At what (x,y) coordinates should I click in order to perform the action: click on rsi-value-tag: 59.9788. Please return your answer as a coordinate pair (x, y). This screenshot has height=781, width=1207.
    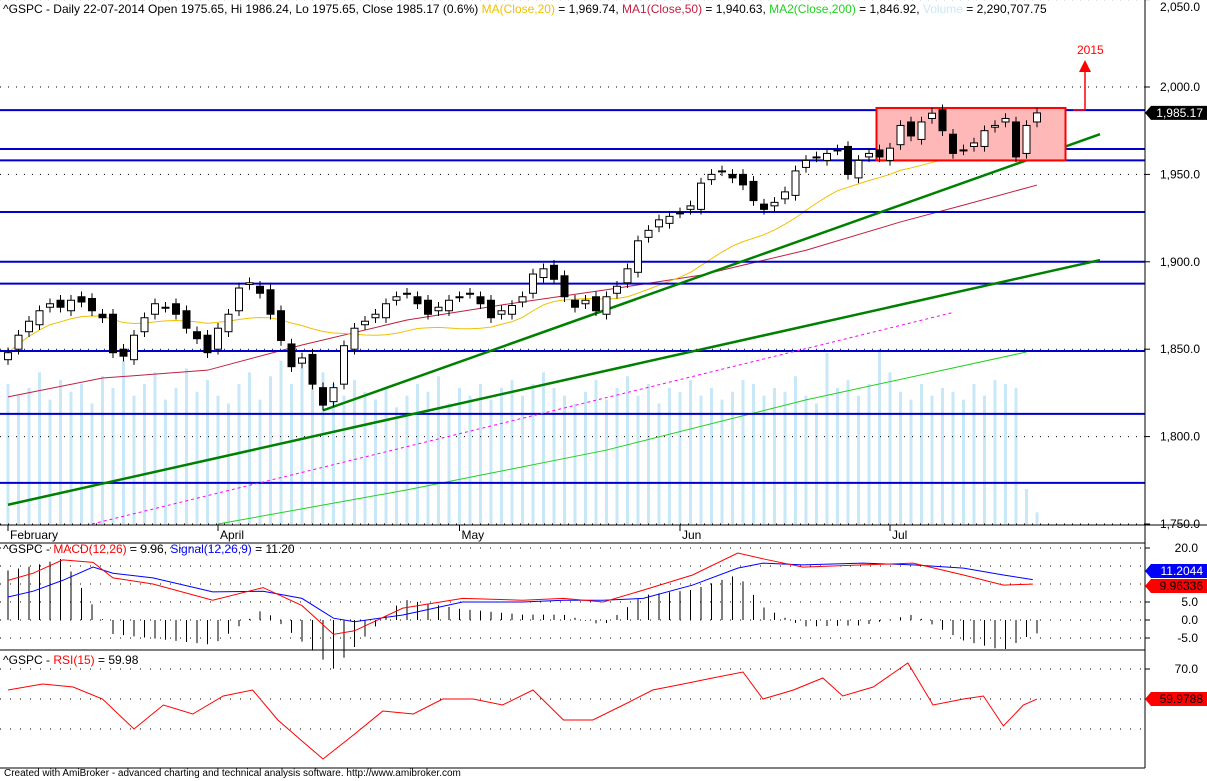
    Looking at the image, I should click on (1182, 699).